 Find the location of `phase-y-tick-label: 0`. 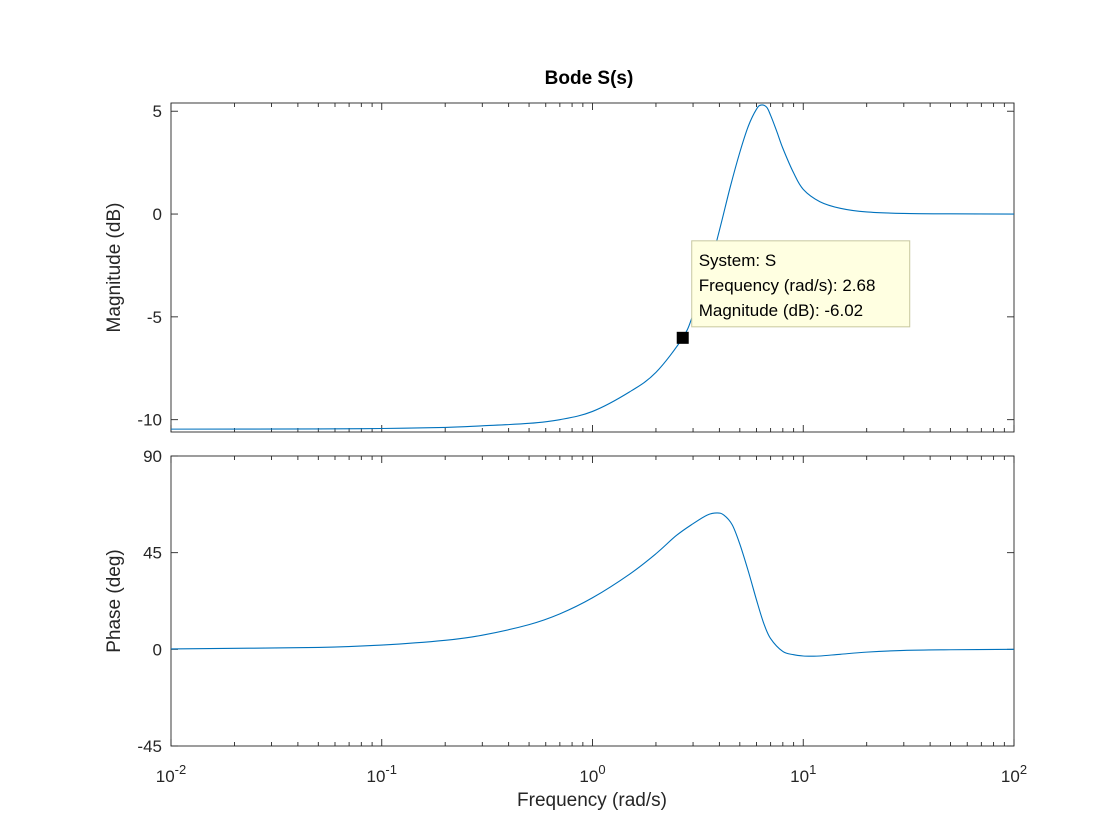

phase-y-tick-label: 0 is located at coordinates (157, 649).